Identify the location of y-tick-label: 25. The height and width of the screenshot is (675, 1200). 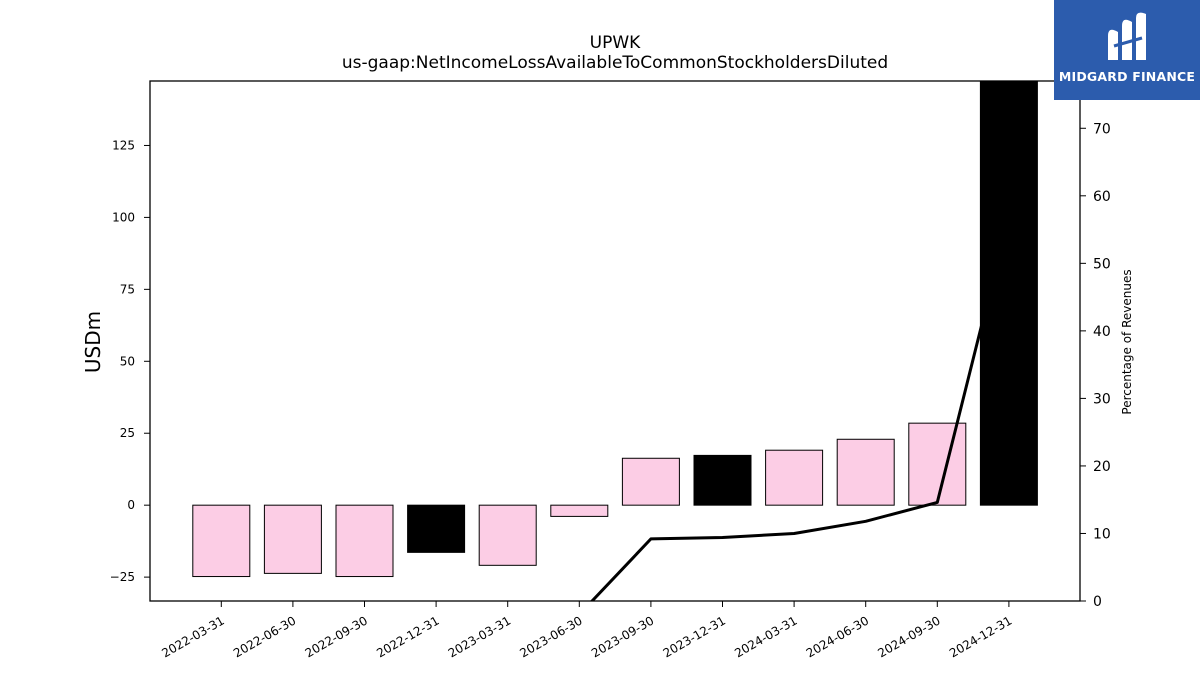
(127, 433).